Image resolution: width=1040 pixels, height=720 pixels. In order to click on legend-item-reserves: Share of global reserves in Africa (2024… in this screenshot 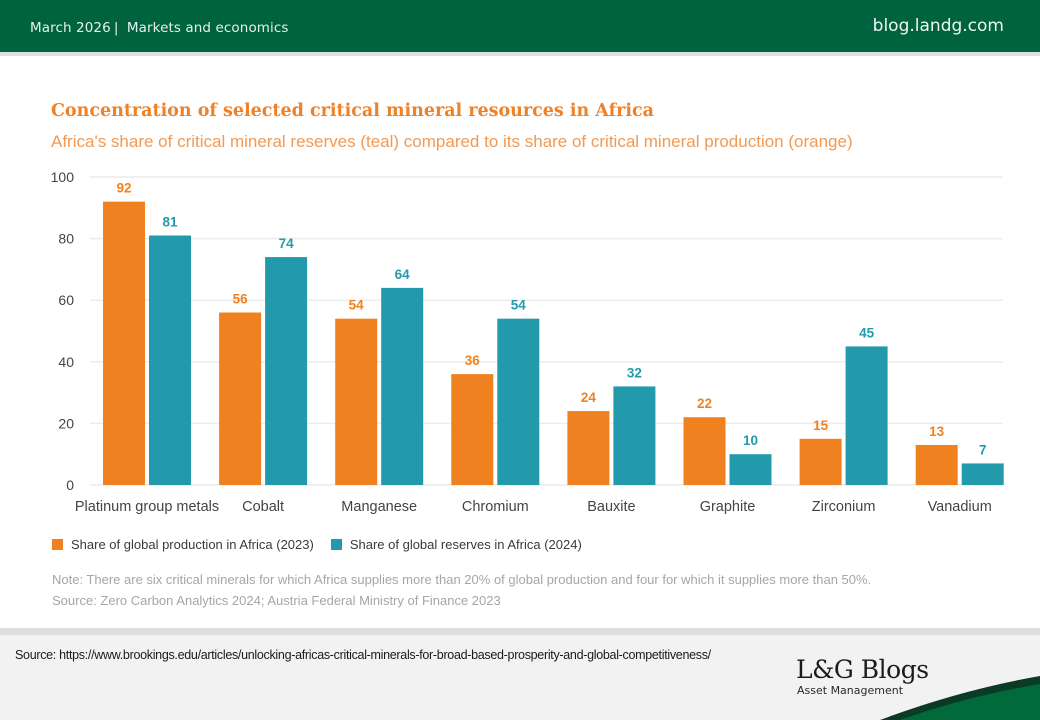, I will do `click(456, 544)`.